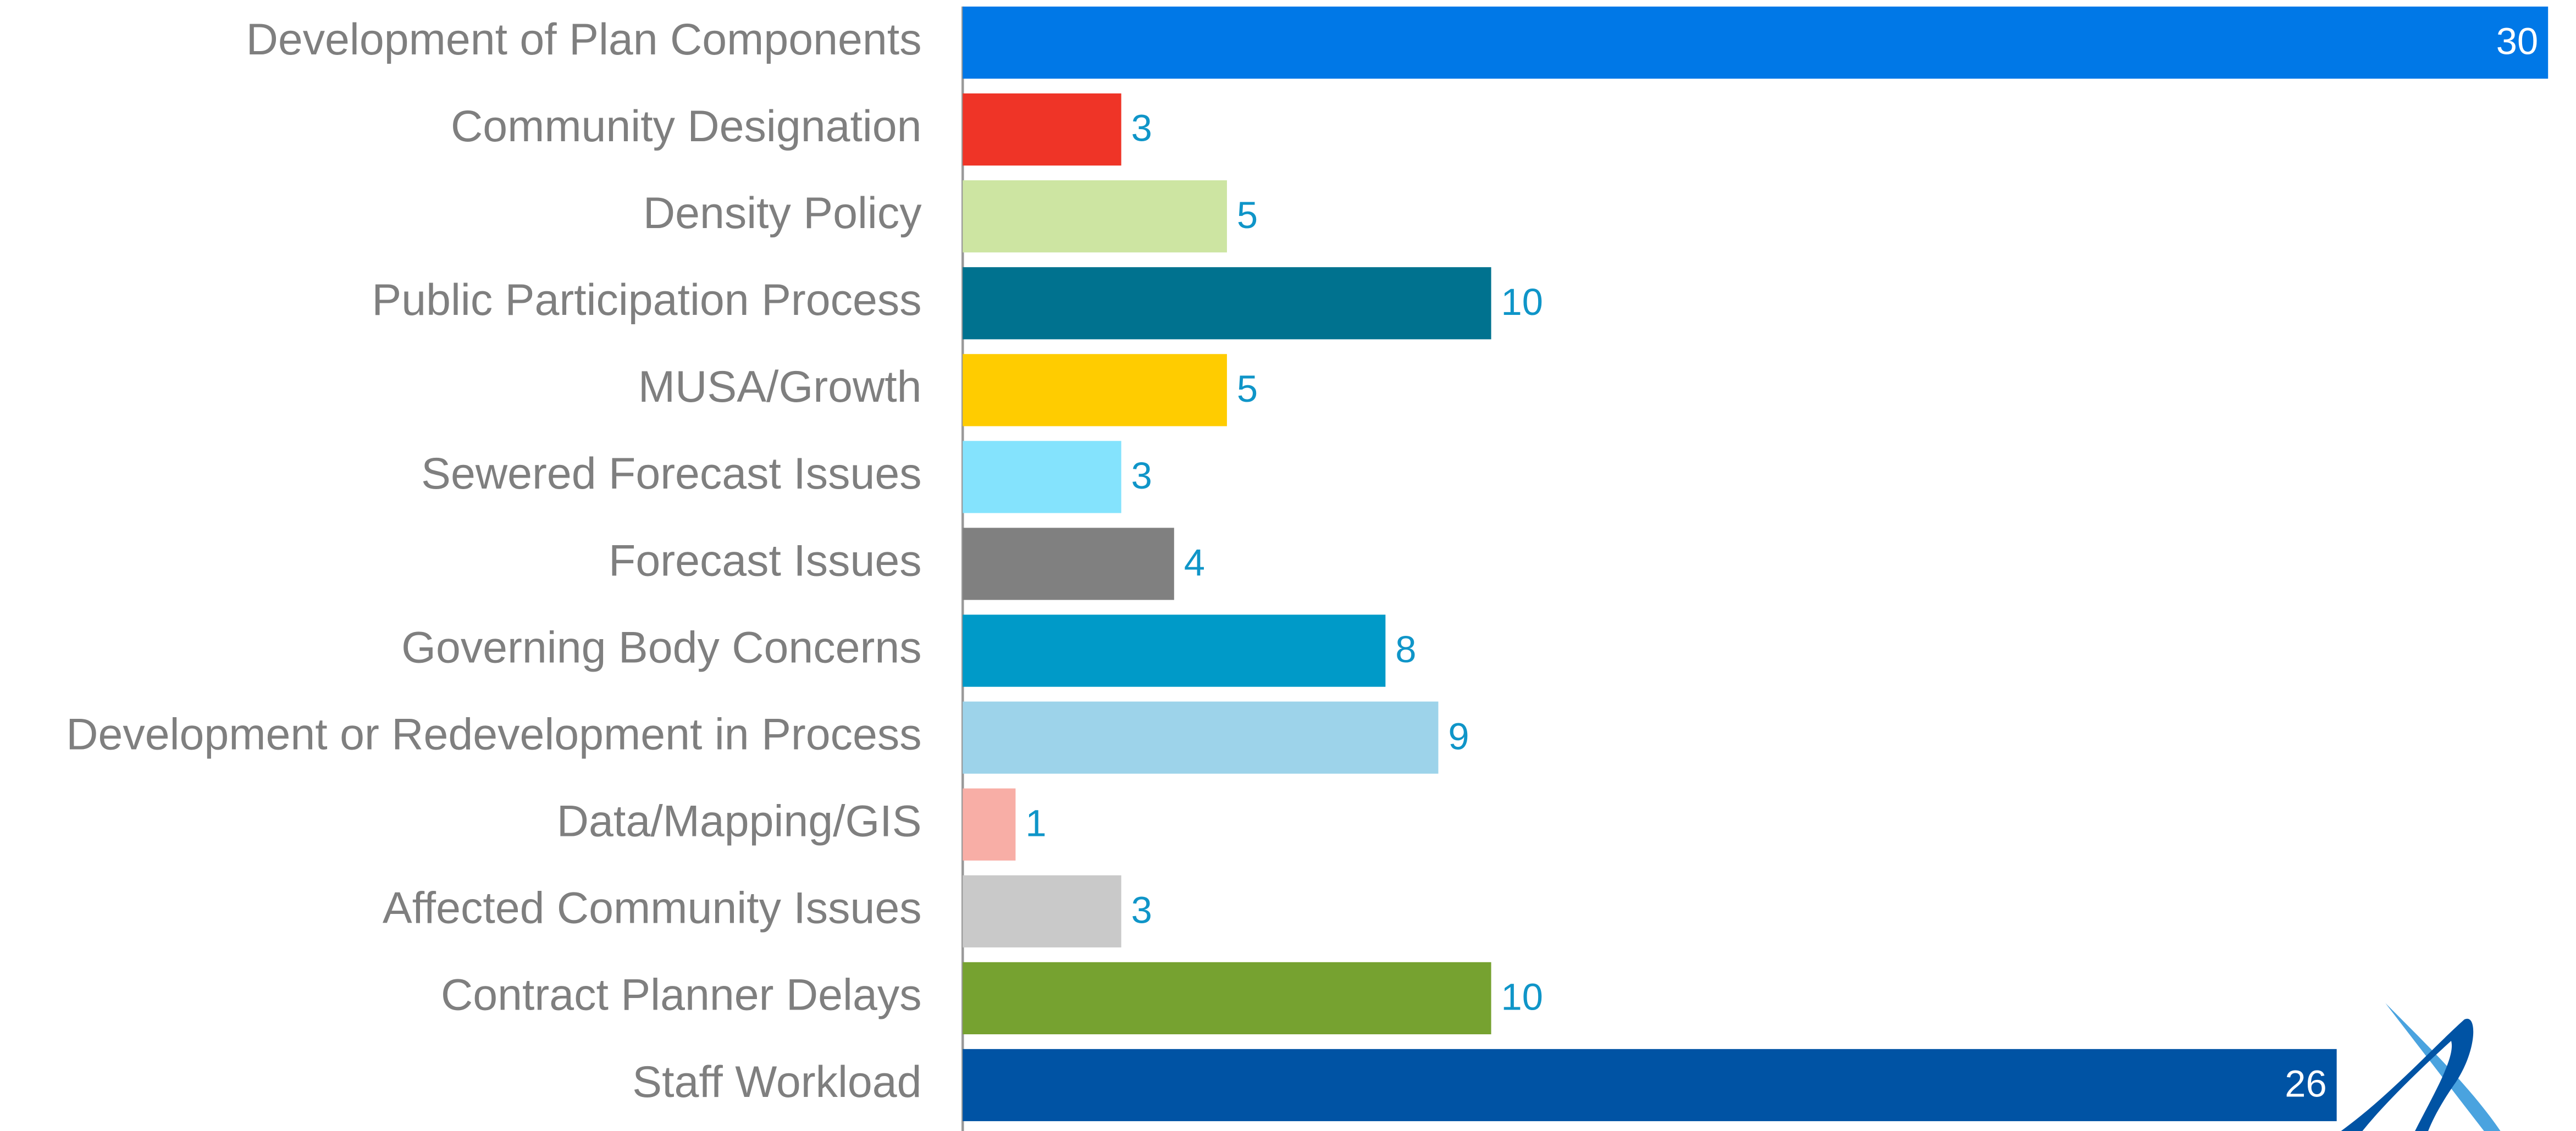 The height and width of the screenshot is (1131, 2576). Describe the element at coordinates (2305, 1084) in the screenshot. I see `value-label: 26` at that location.